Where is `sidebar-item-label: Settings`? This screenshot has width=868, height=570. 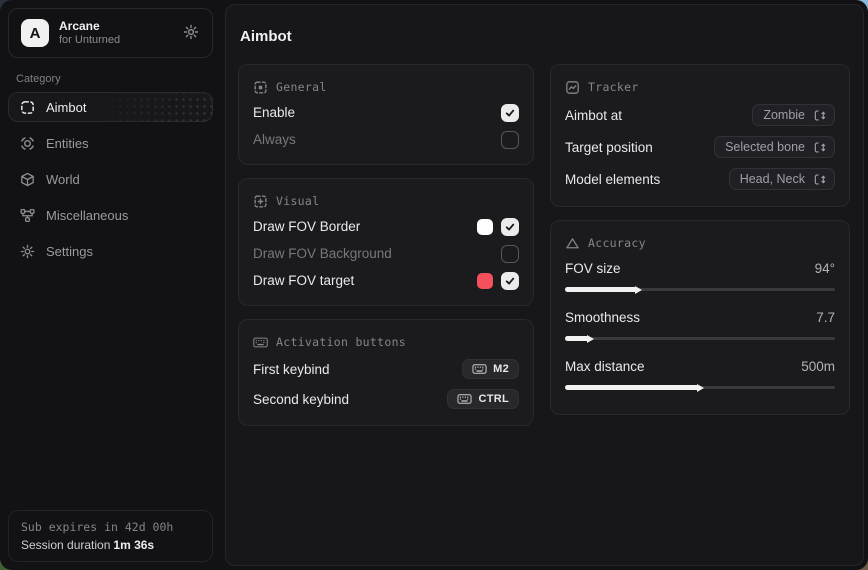 sidebar-item-label: Settings is located at coordinates (69, 251).